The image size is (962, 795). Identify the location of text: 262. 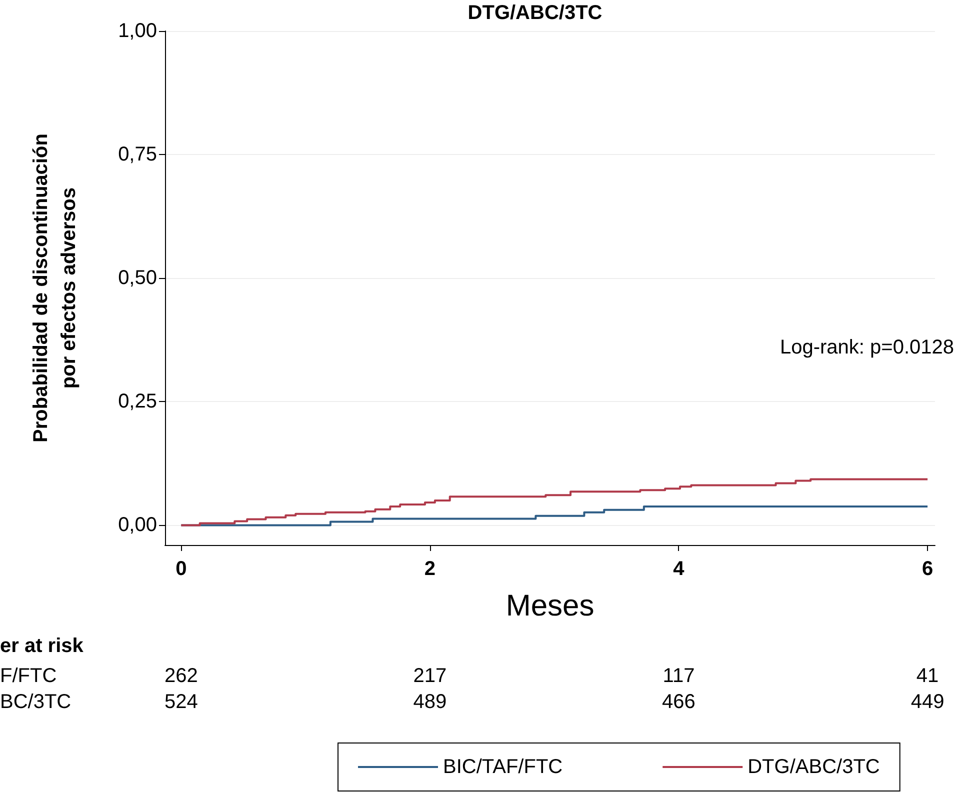
(181, 676).